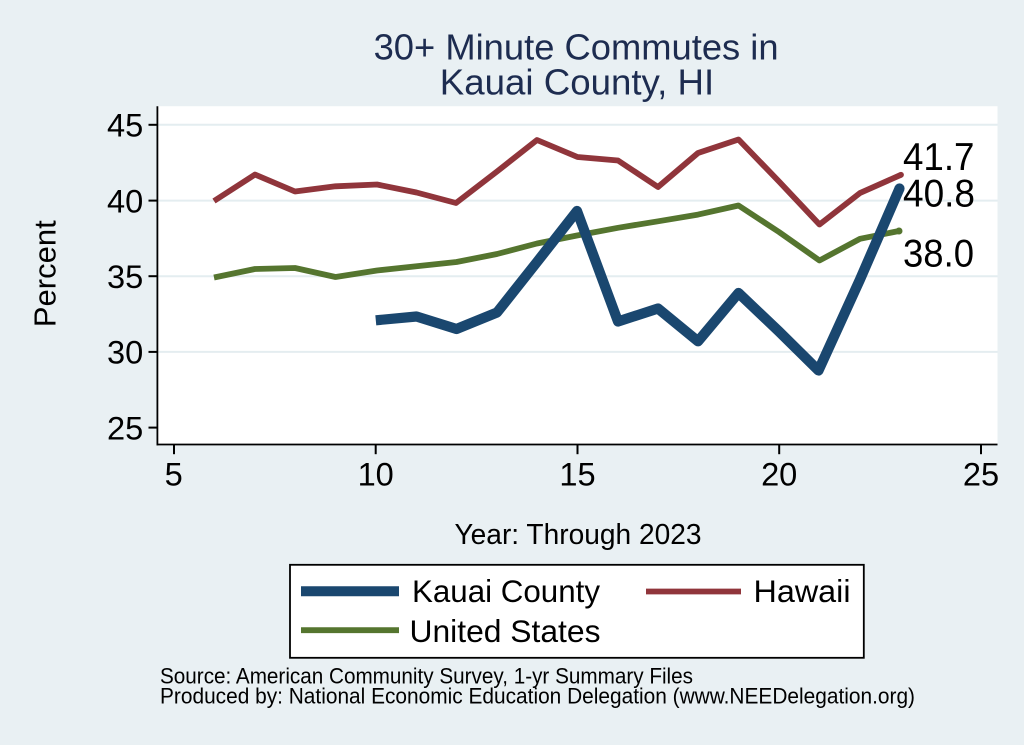  I want to click on svg-text: 5, so click(174, 474).